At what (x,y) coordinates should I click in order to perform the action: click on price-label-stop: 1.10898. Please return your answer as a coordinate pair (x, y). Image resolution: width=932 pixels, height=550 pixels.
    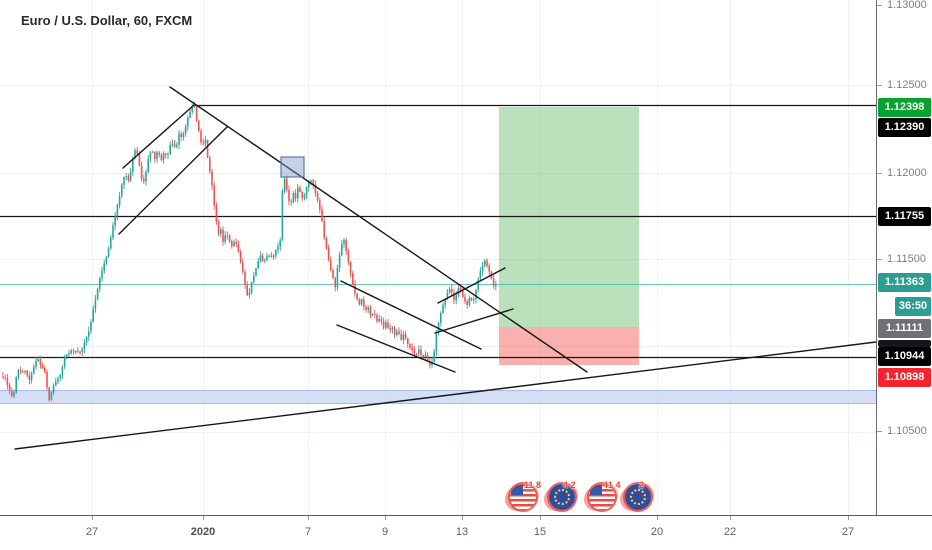
    Looking at the image, I should click on (904, 377).